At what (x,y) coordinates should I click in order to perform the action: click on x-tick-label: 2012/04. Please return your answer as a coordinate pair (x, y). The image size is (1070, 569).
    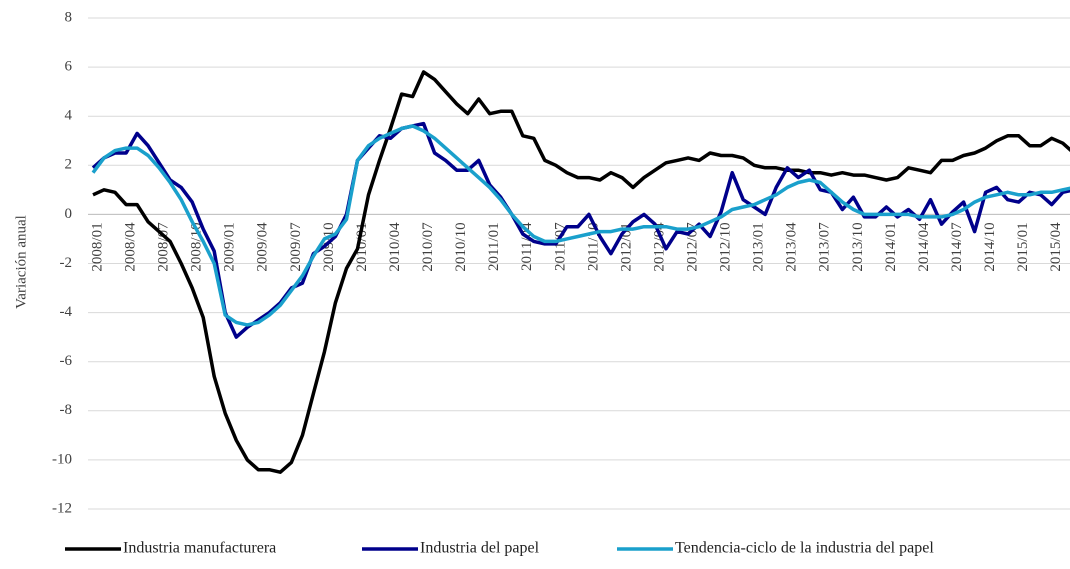
    Looking at the image, I should click on (659, 247).